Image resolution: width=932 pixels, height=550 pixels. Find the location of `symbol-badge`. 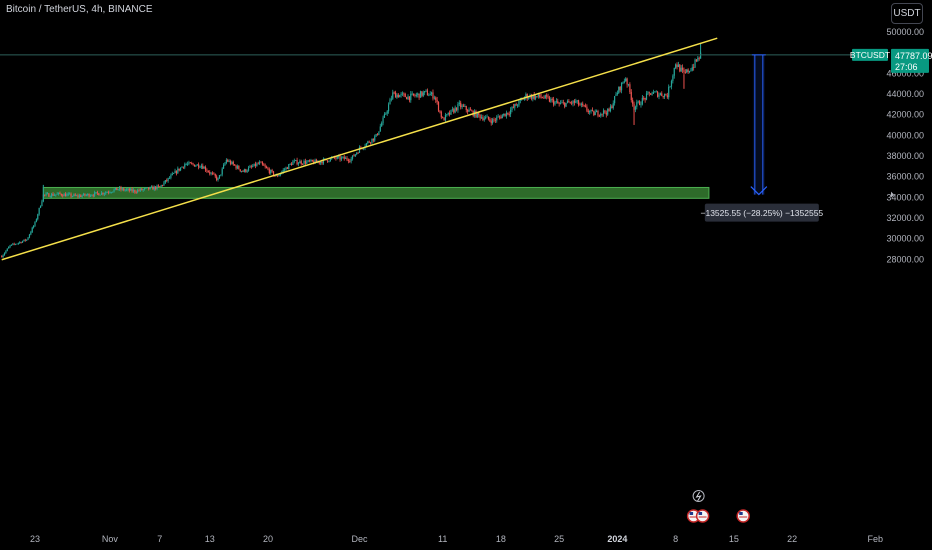

symbol-badge is located at coordinates (870, 54).